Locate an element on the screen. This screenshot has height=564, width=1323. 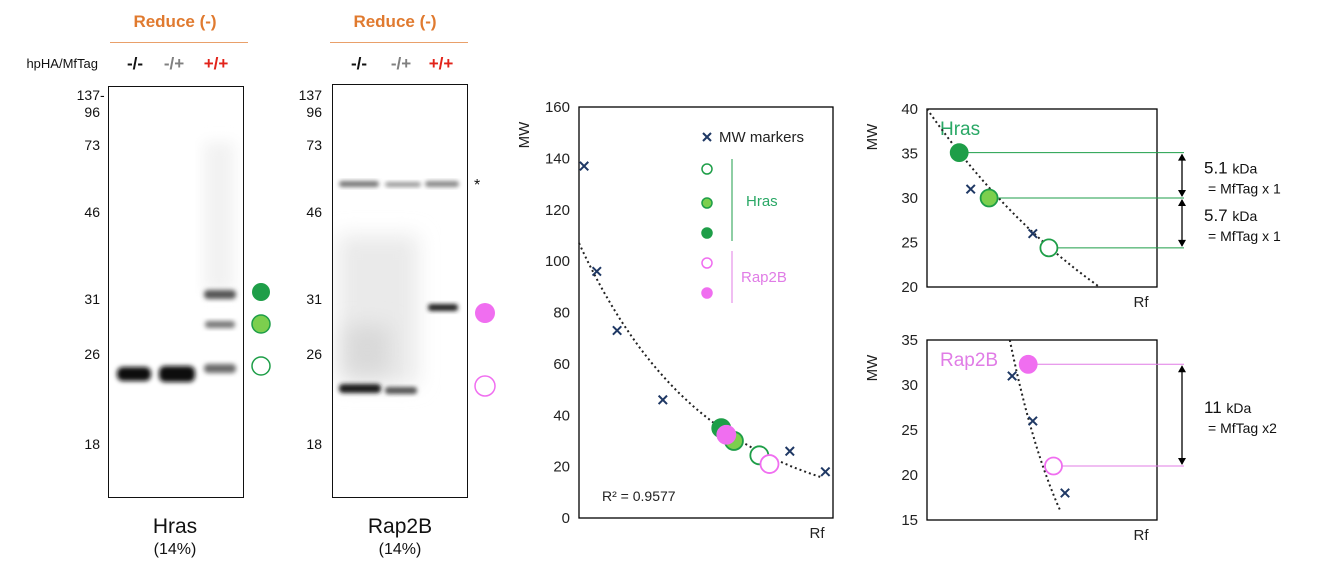
rap2b-blot-name: Rap2B is located at coordinates (400, 526).